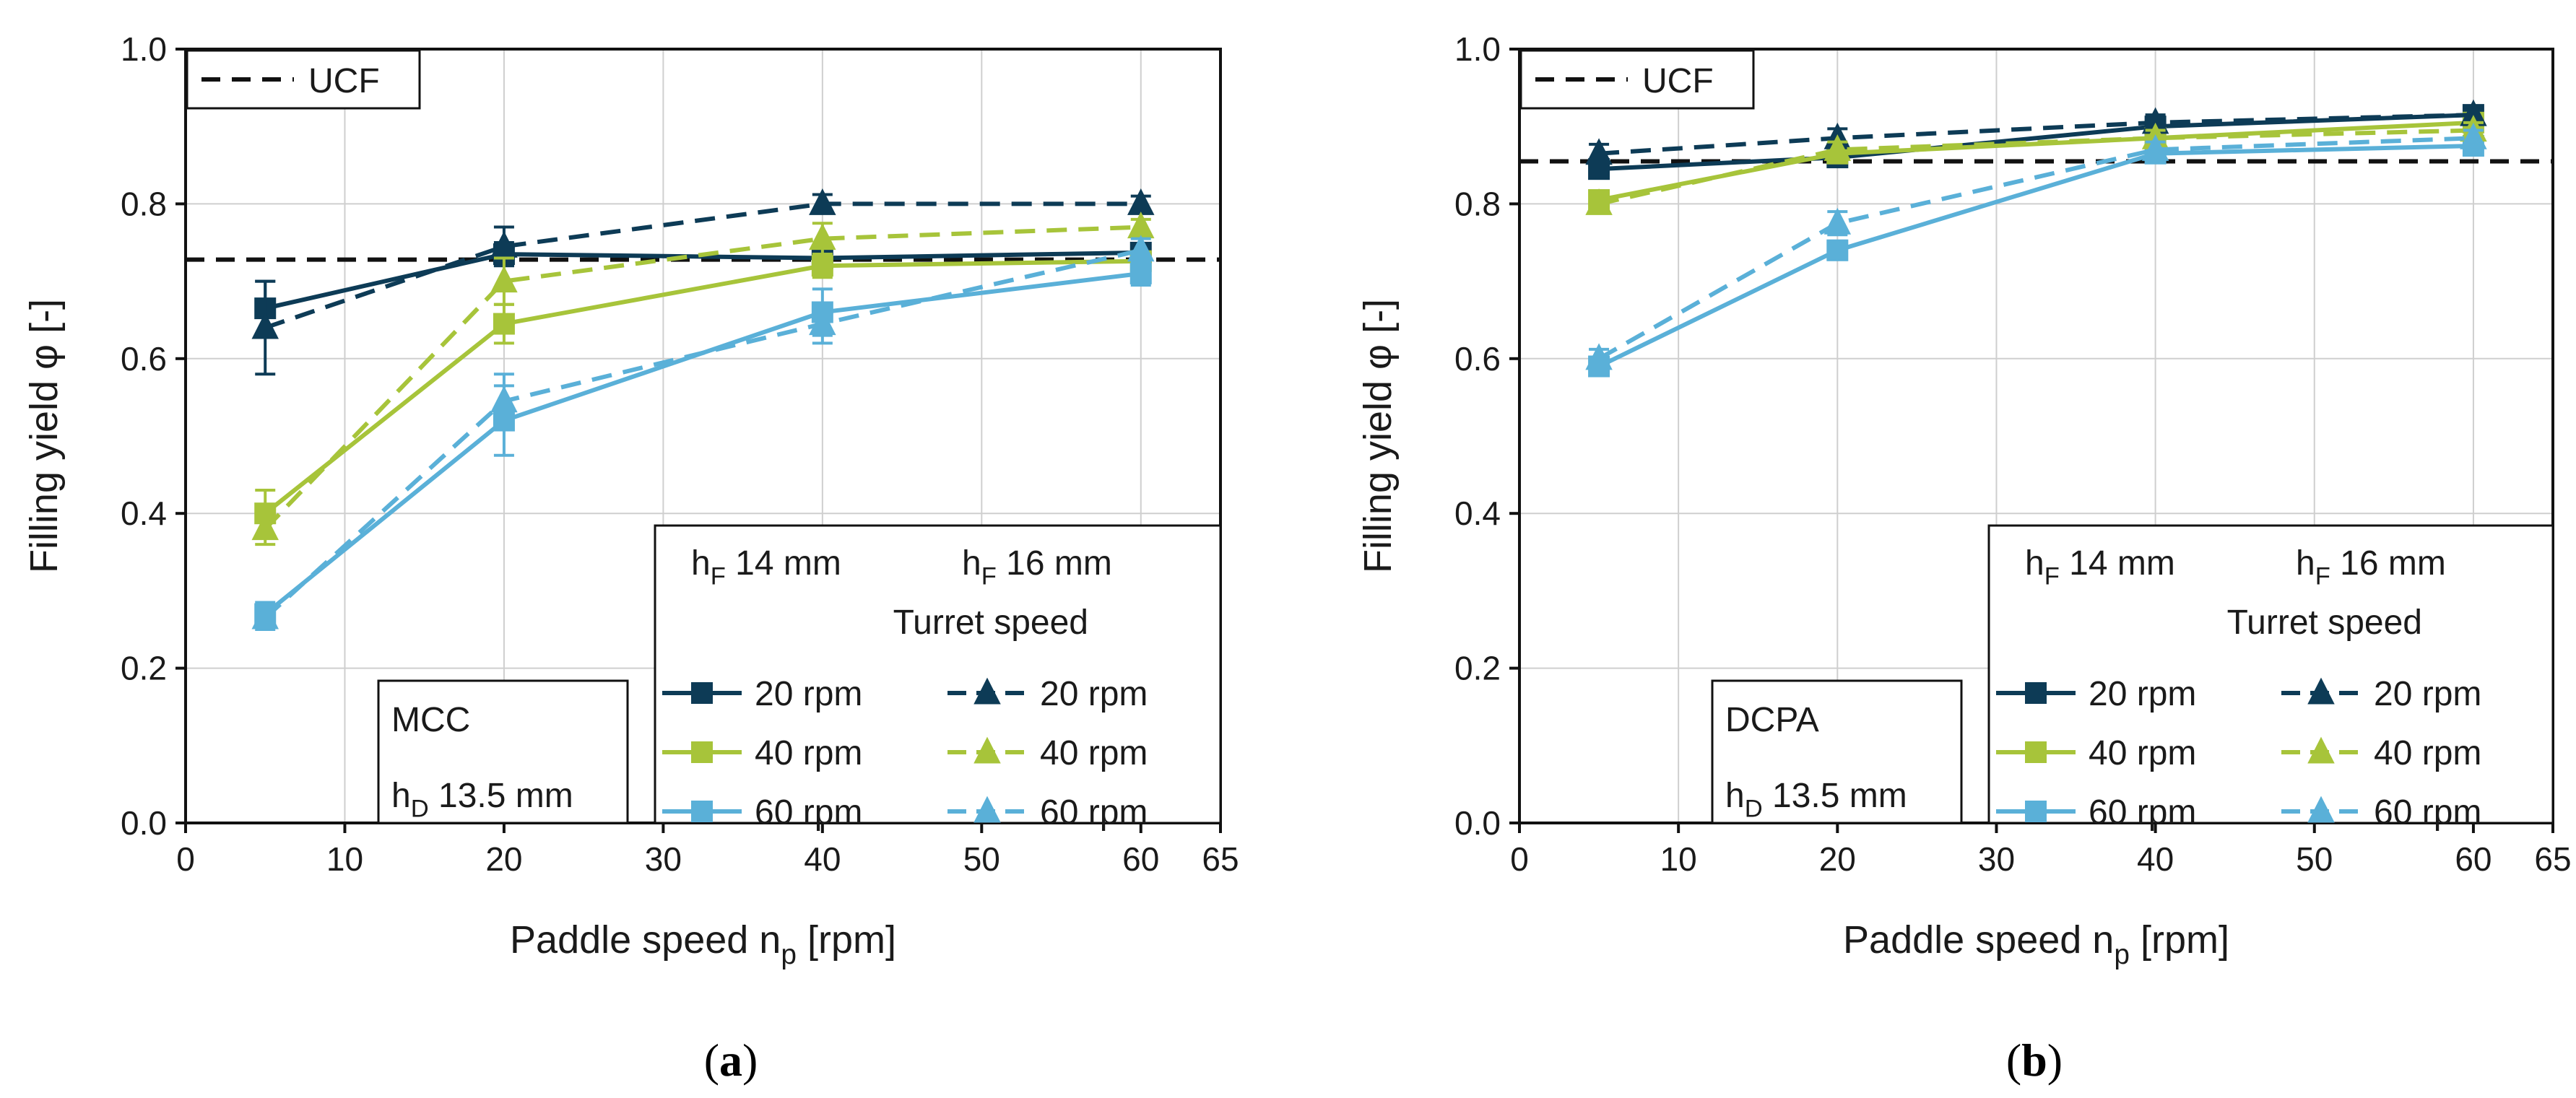 The height and width of the screenshot is (1098, 2576). What do you see at coordinates (2034, 1060) in the screenshot?
I see `panel-label: (b)` at bounding box center [2034, 1060].